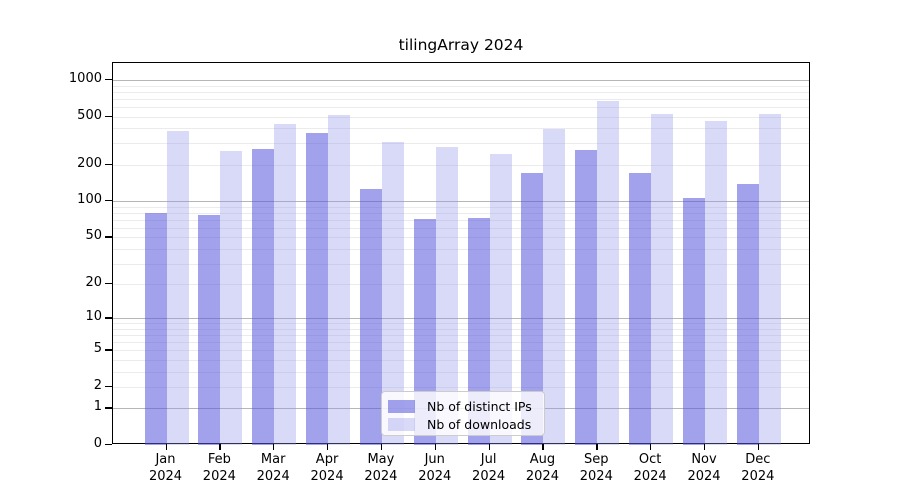 This screenshot has width=900, height=500. I want to click on bar-nb-of-downloads-mar-2024, so click(285, 284).